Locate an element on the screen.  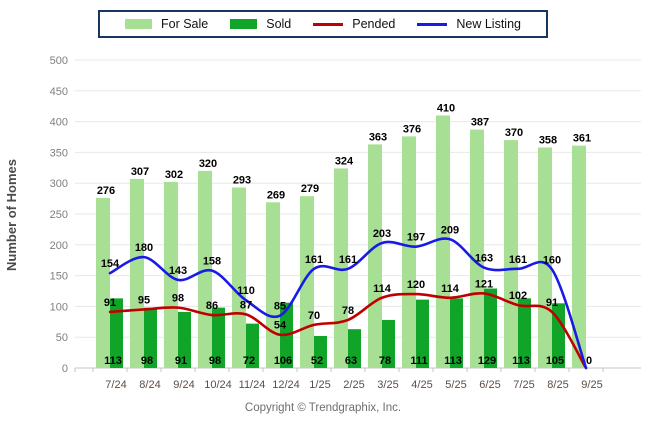
legend-label-pended: Pended is located at coordinates (374, 24).